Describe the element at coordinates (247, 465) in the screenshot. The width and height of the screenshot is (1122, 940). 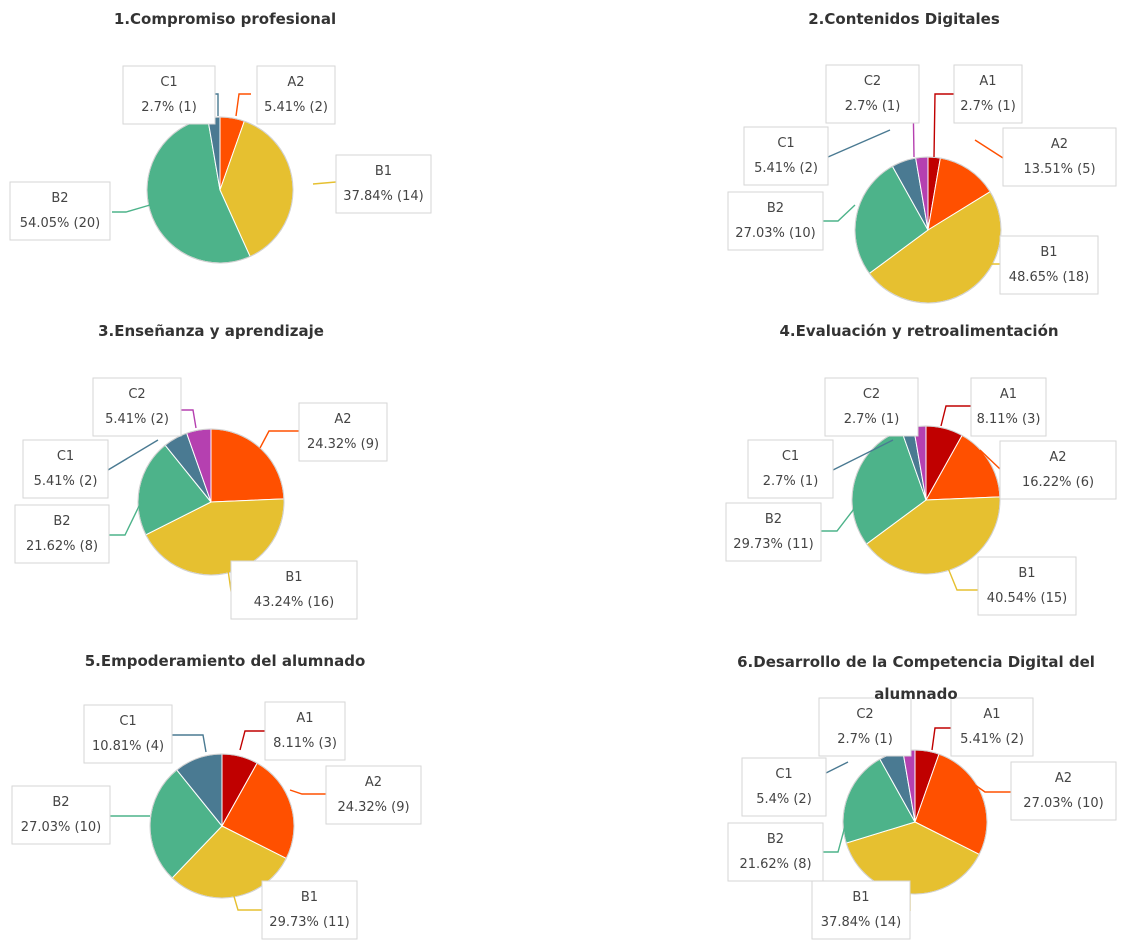
I see `pie-slice-a2` at that location.